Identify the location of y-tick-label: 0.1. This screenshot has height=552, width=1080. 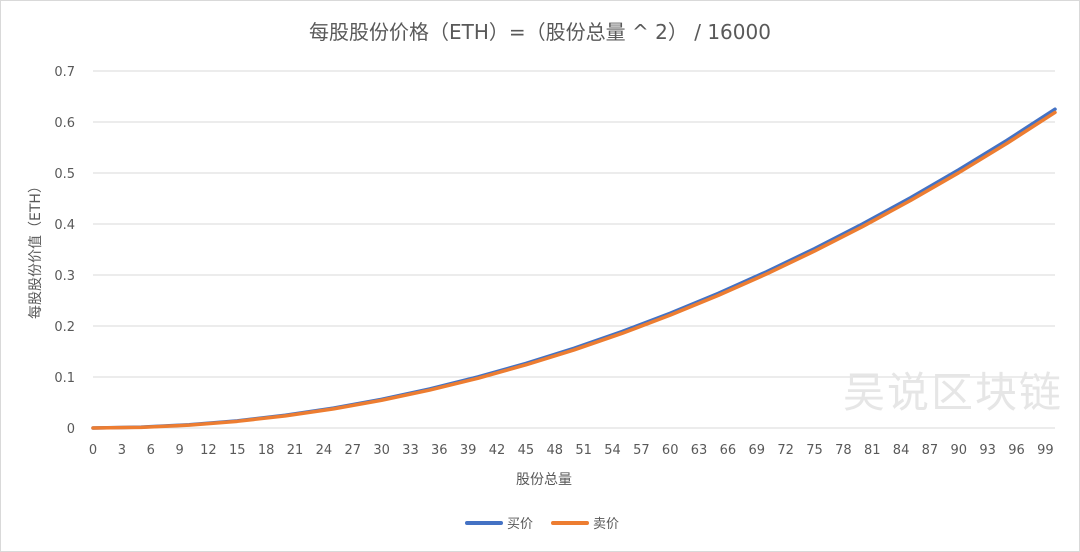
(64, 378).